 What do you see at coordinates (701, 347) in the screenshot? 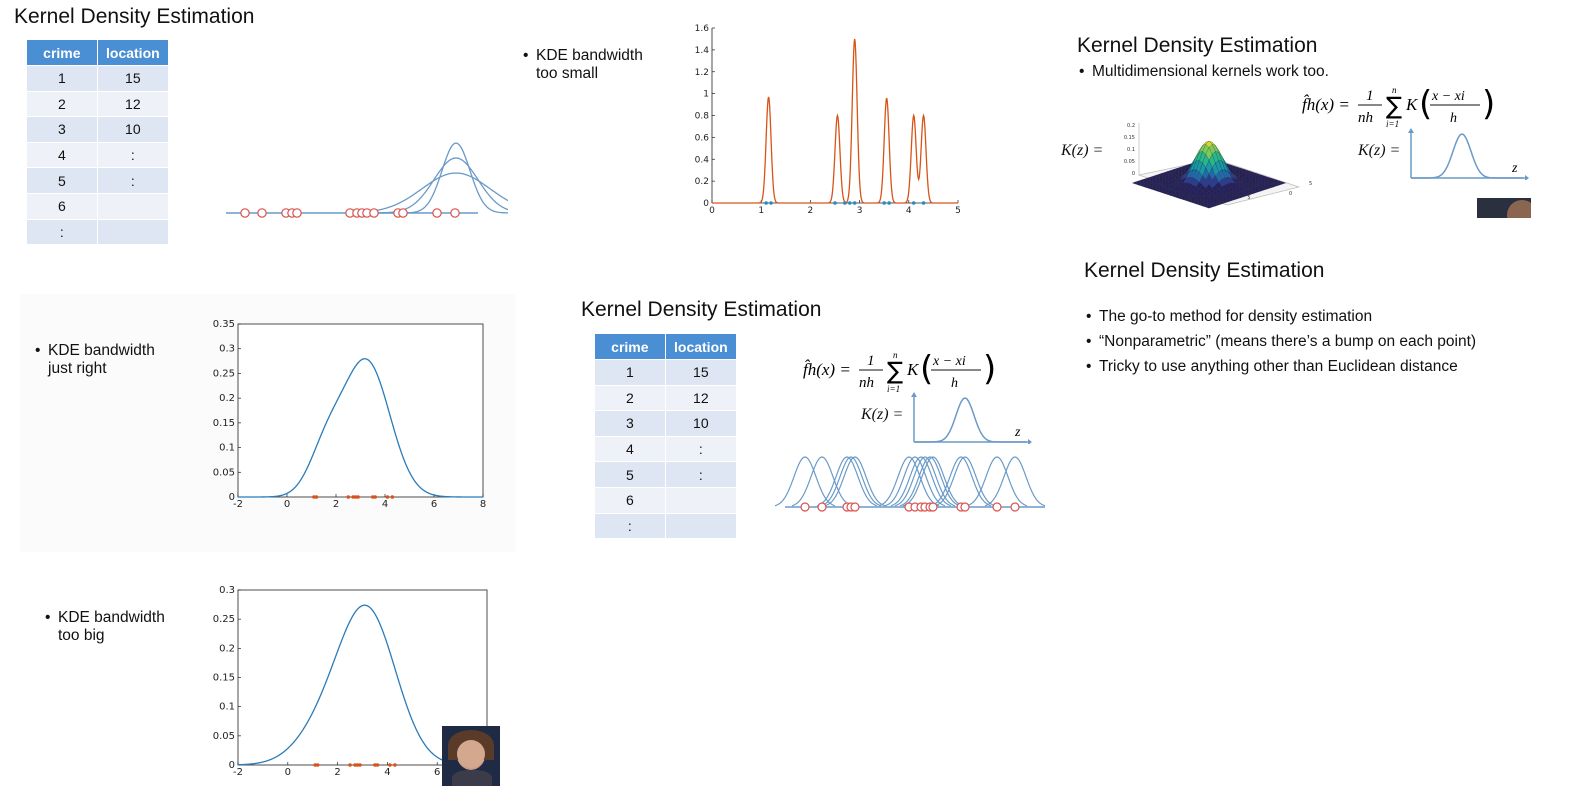
I see `table-header-location: location` at bounding box center [701, 347].